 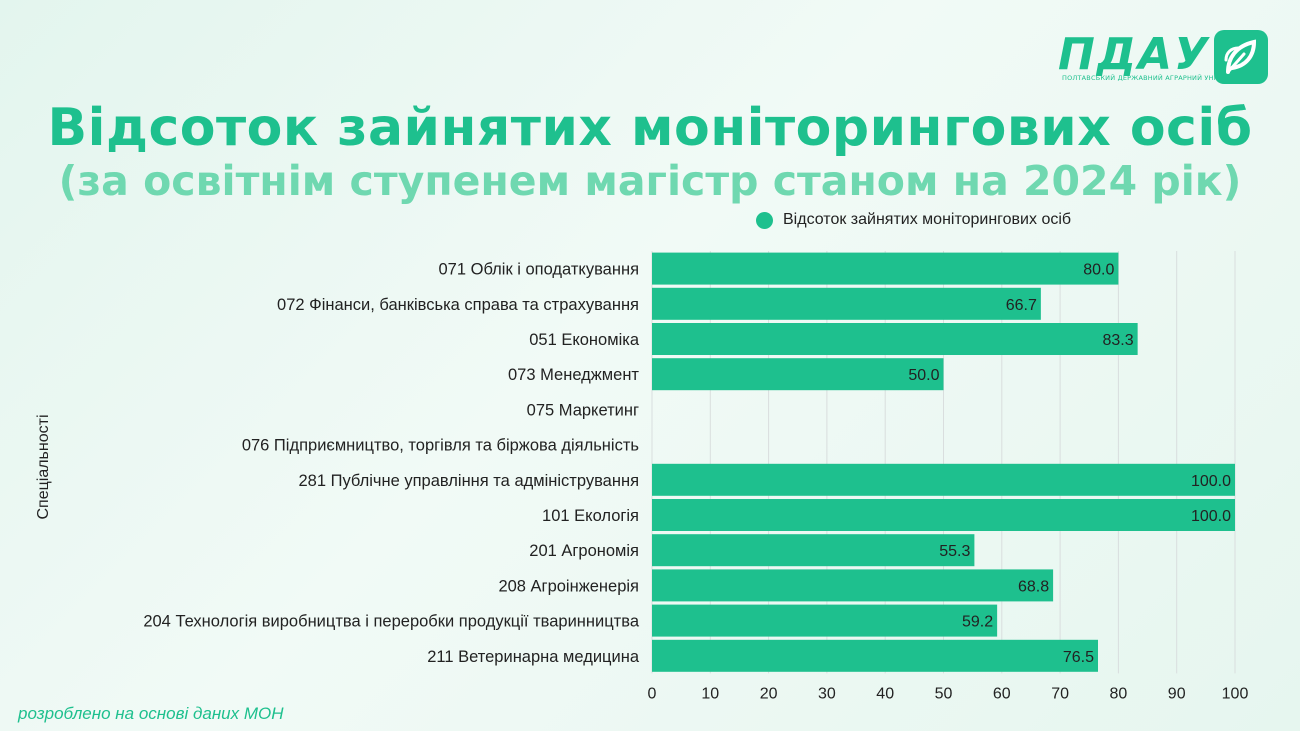 I want to click on chart-legend: Відсоток зайнятих моніторингових осіб, so click(x=913, y=220).